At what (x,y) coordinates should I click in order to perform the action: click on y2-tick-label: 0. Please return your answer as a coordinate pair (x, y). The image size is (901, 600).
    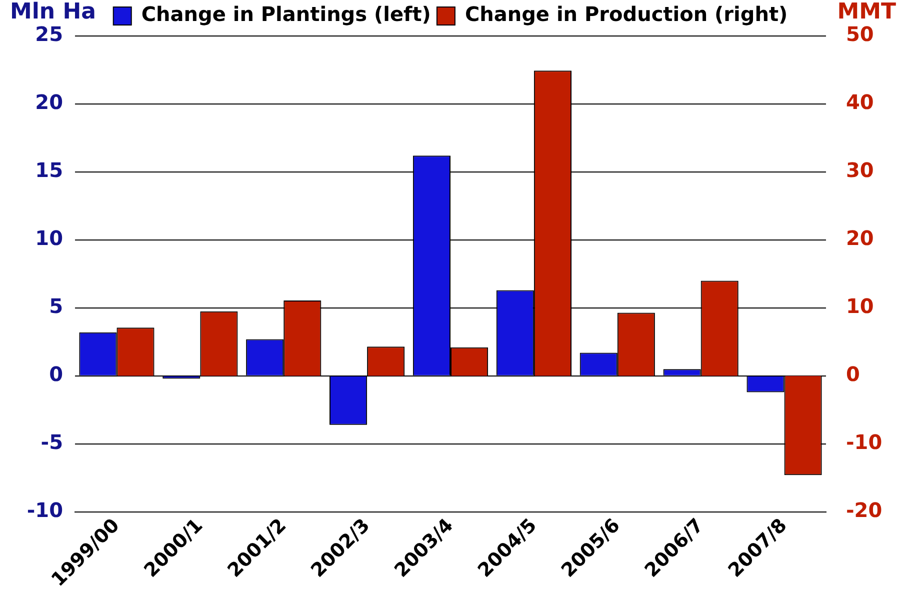
    Looking at the image, I should click on (853, 374).